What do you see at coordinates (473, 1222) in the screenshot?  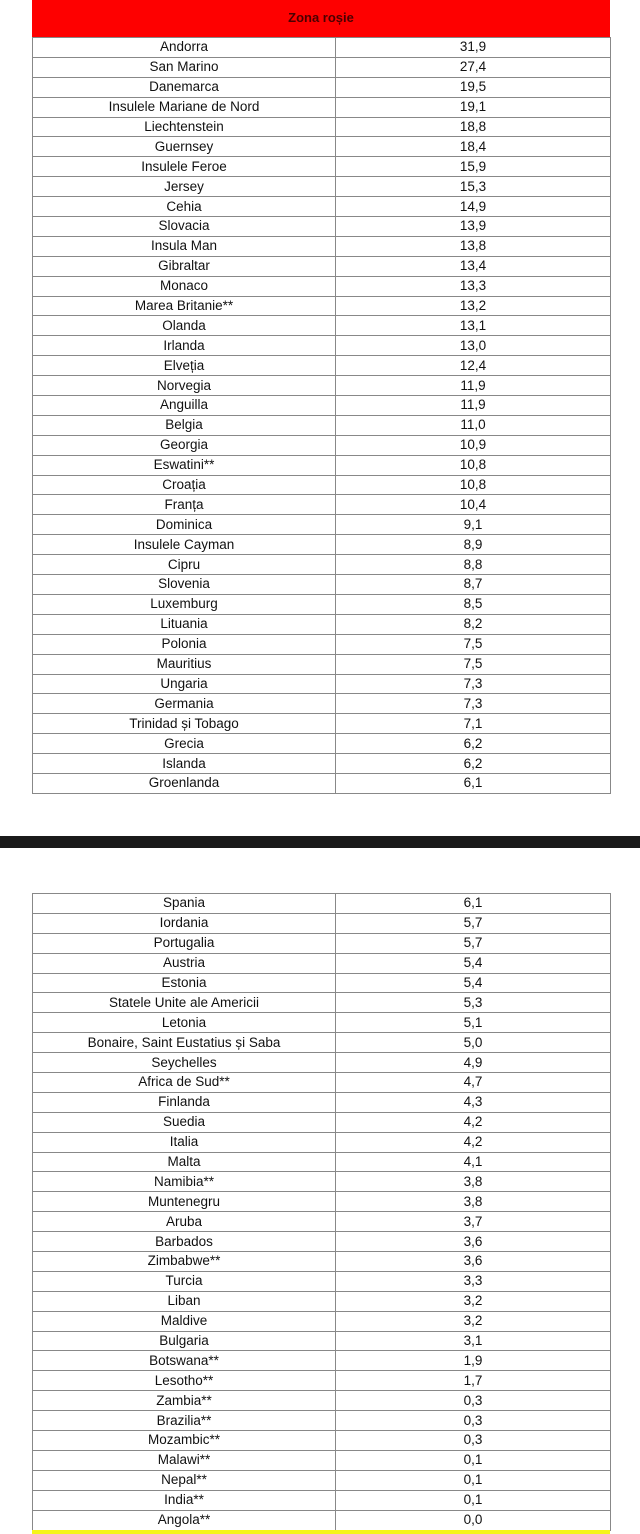 I see `value-cell: 3,7` at bounding box center [473, 1222].